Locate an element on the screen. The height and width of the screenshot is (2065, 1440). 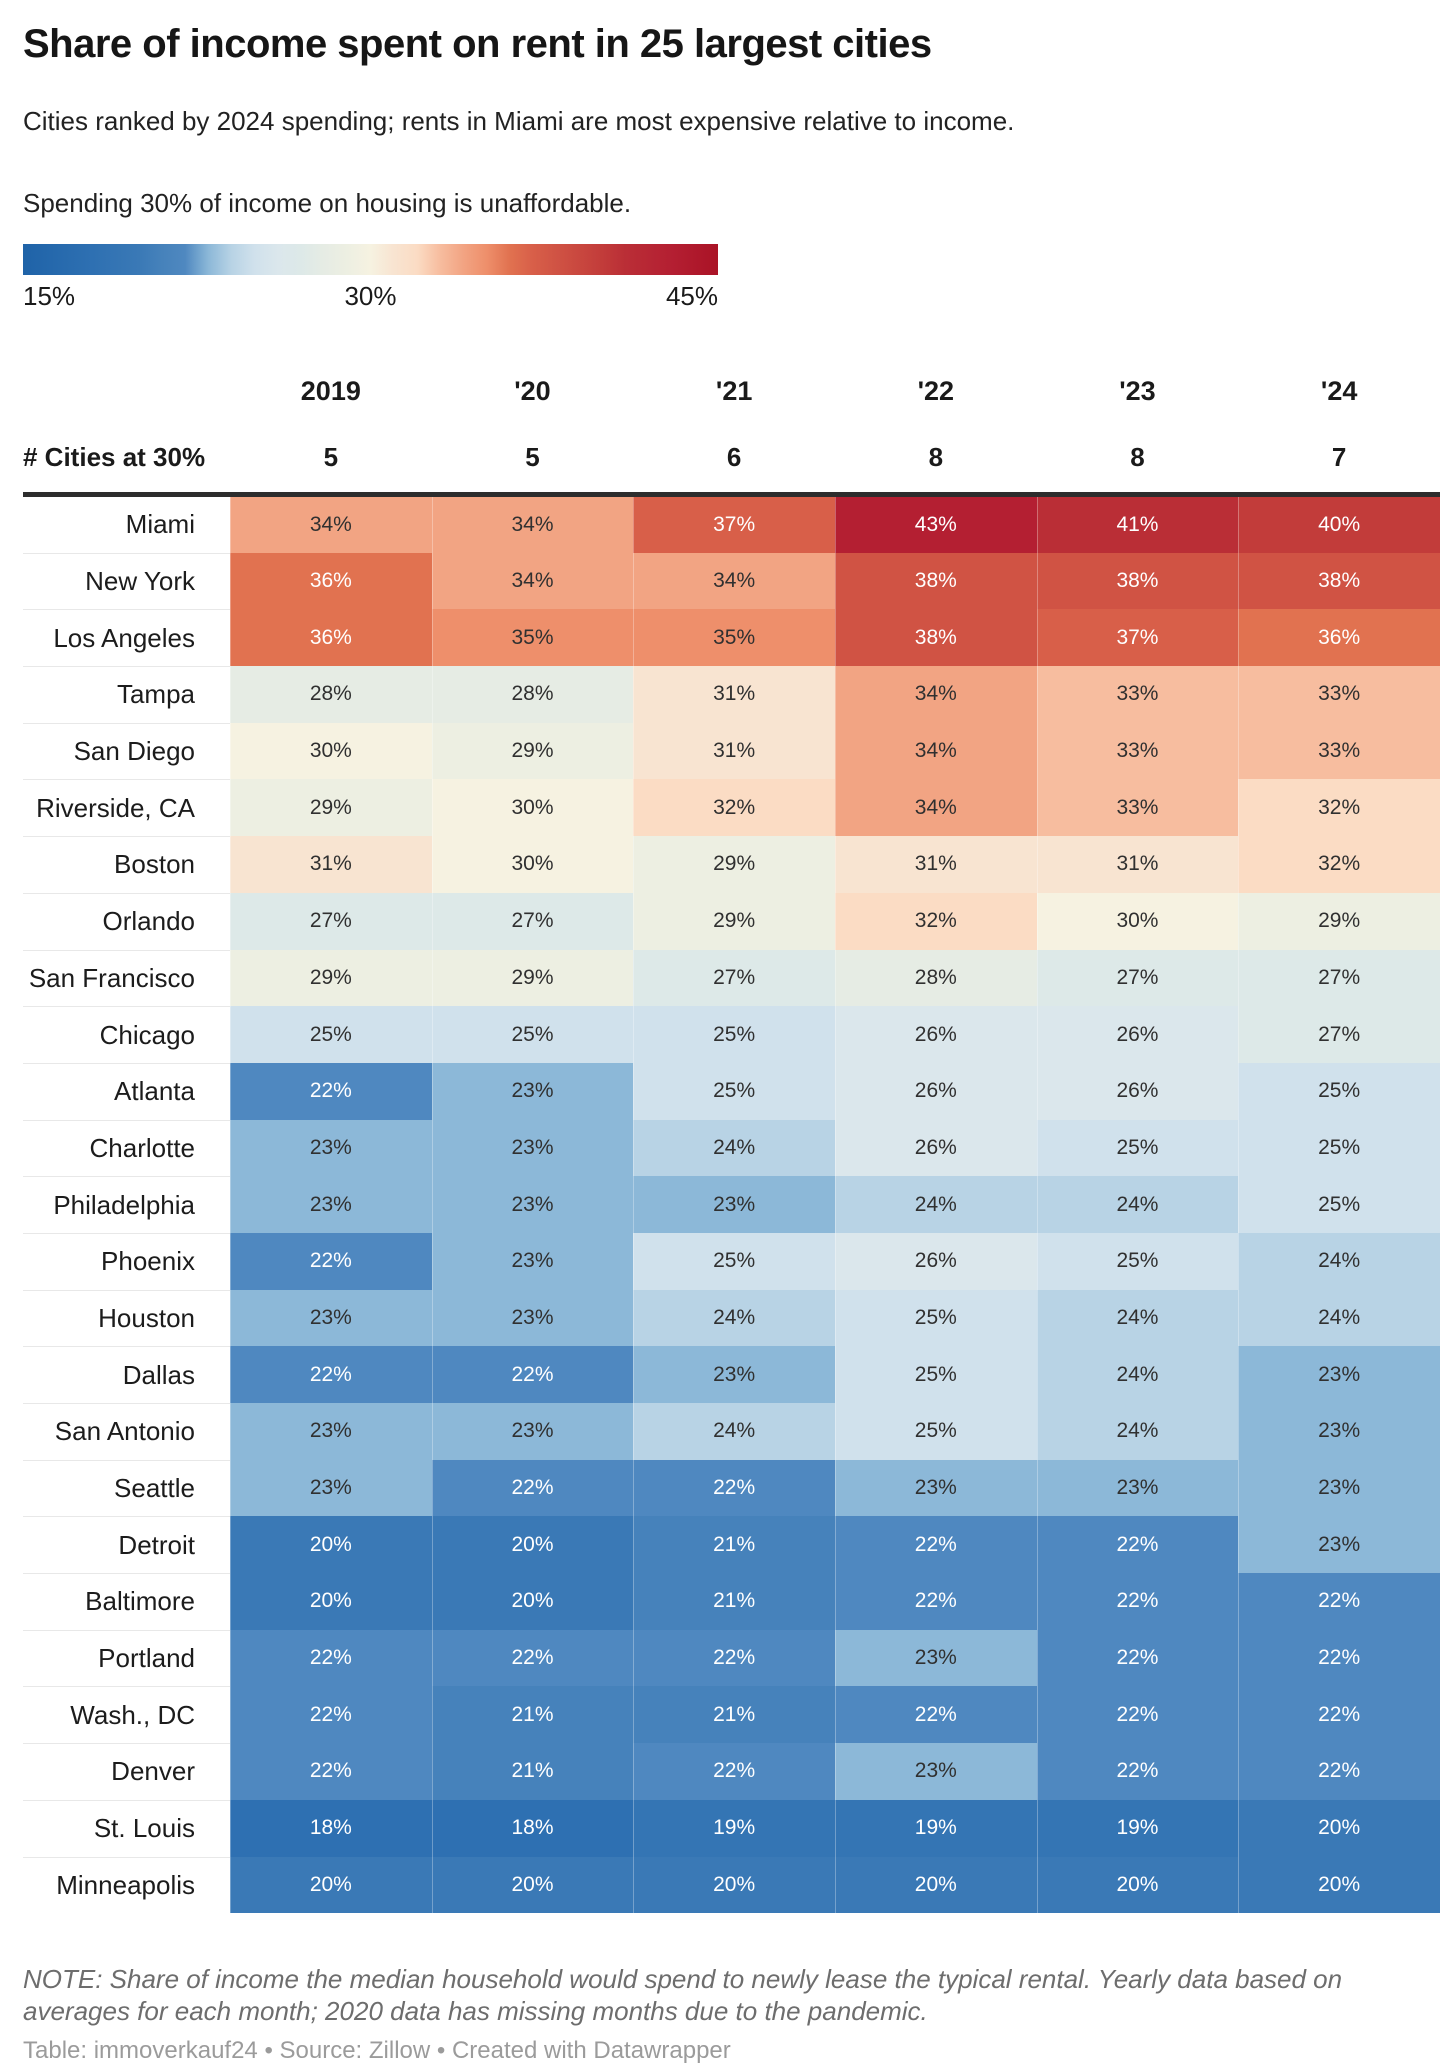
table-row: Detroit 20% 20% 21% 22% 22% 23% is located at coordinates (731, 1545).